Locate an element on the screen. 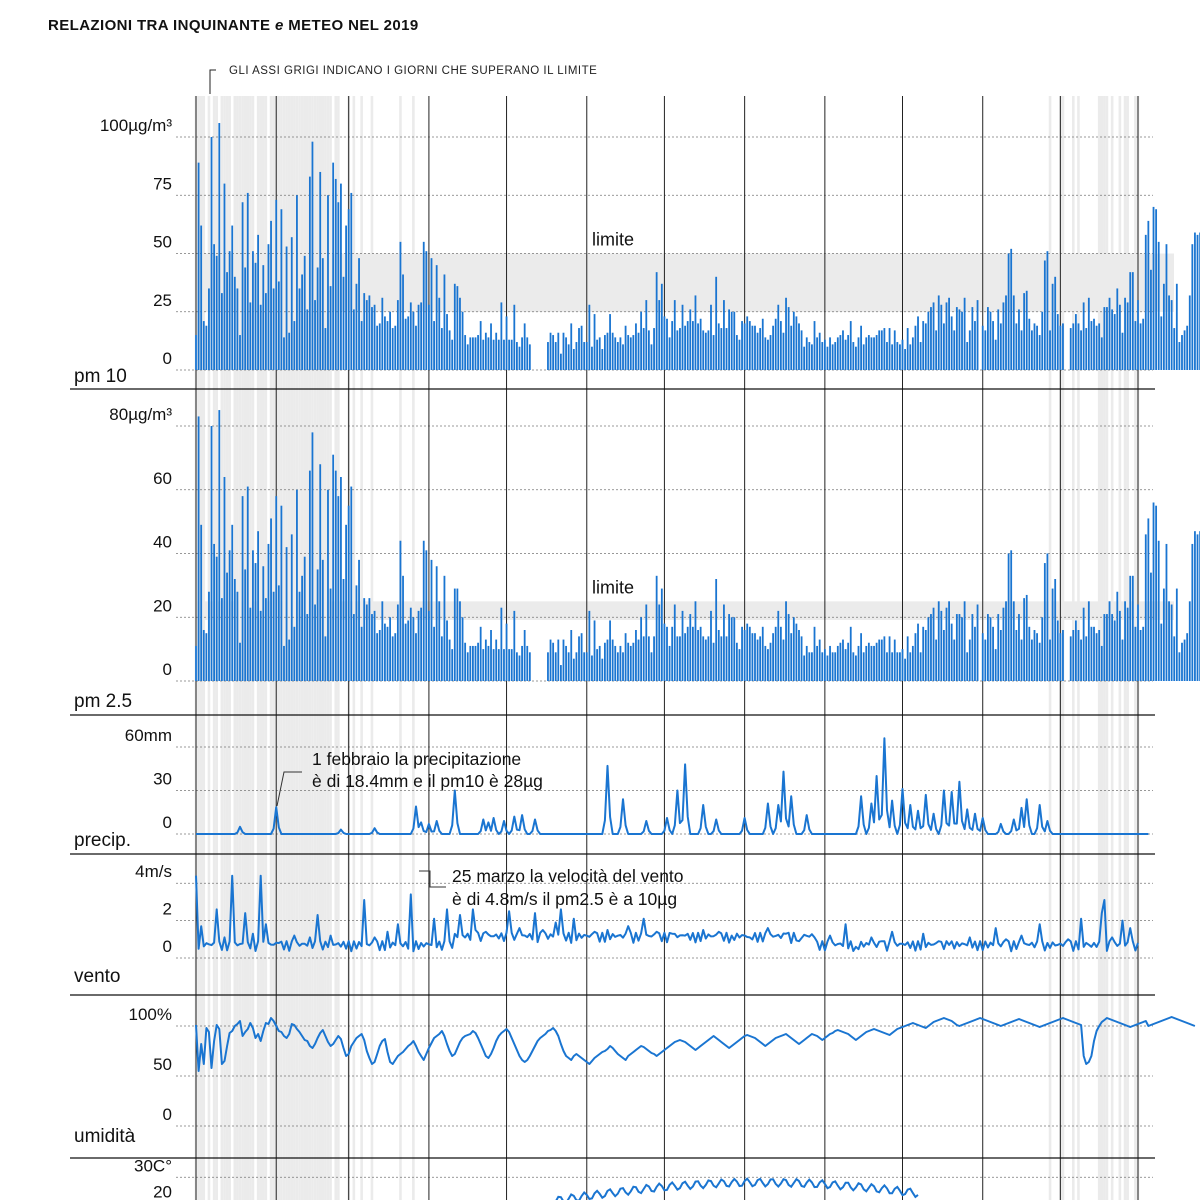 This screenshot has height=1200, width=1200. limit-band is located at coordinates (685, 610).